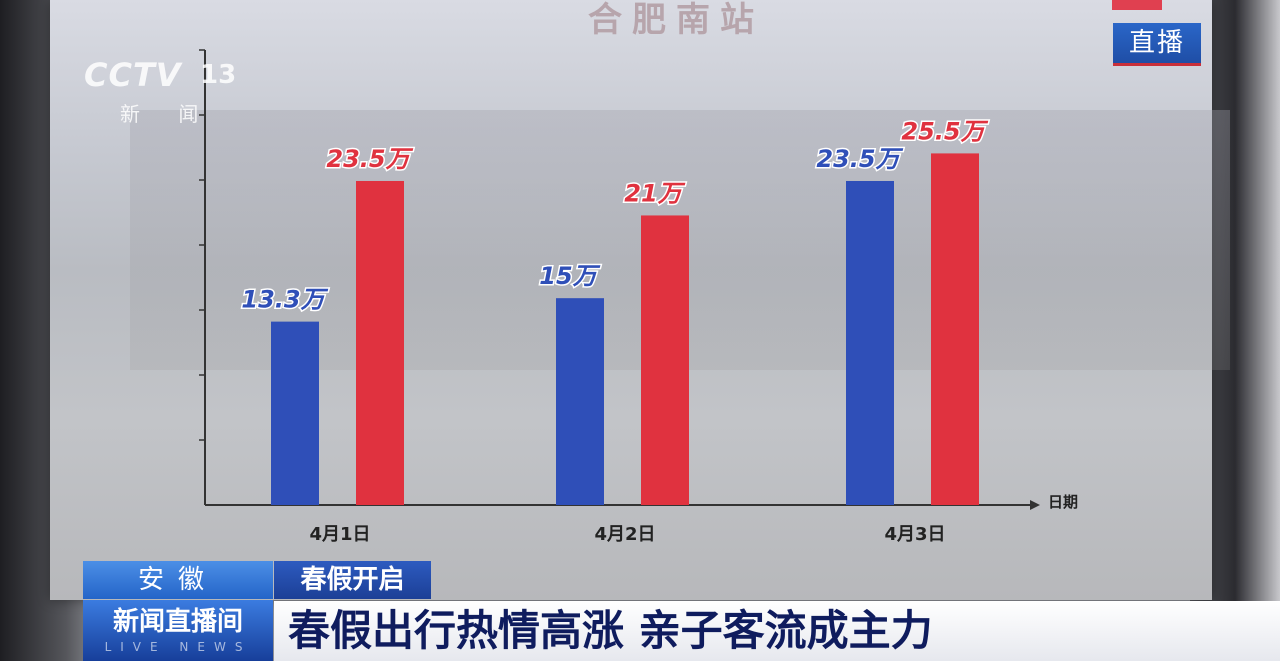 This screenshot has height=661, width=1280. What do you see at coordinates (218, 75) in the screenshot?
I see `channel-number: 13` at bounding box center [218, 75].